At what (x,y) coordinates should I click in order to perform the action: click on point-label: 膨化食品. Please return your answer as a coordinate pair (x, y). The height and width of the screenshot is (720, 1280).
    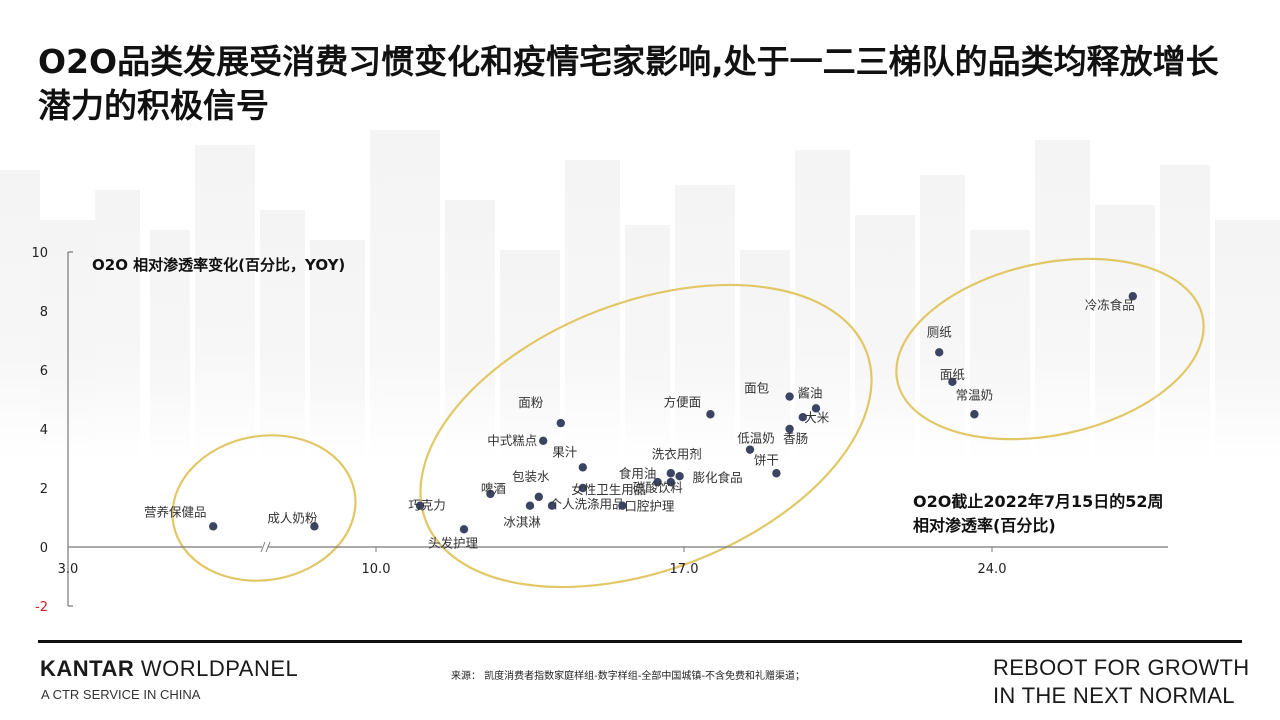
    Looking at the image, I should click on (718, 477).